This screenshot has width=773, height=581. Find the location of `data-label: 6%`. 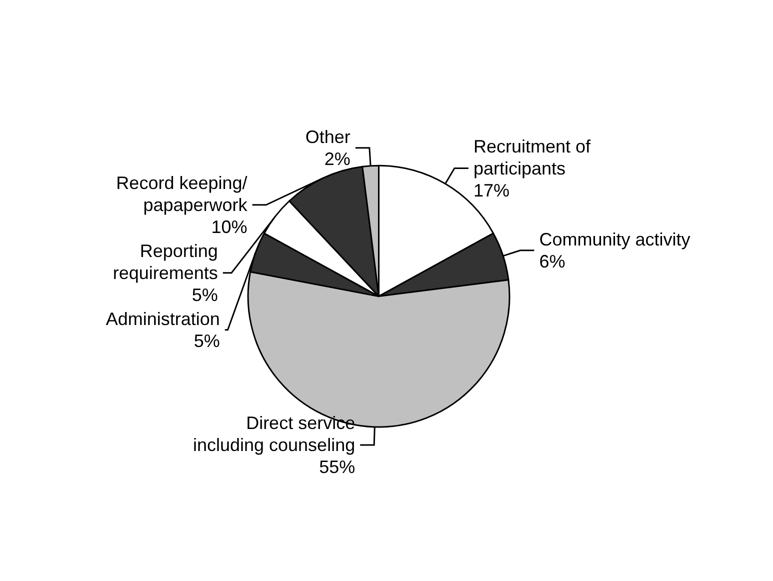

data-label: 6% is located at coordinates (552, 261).